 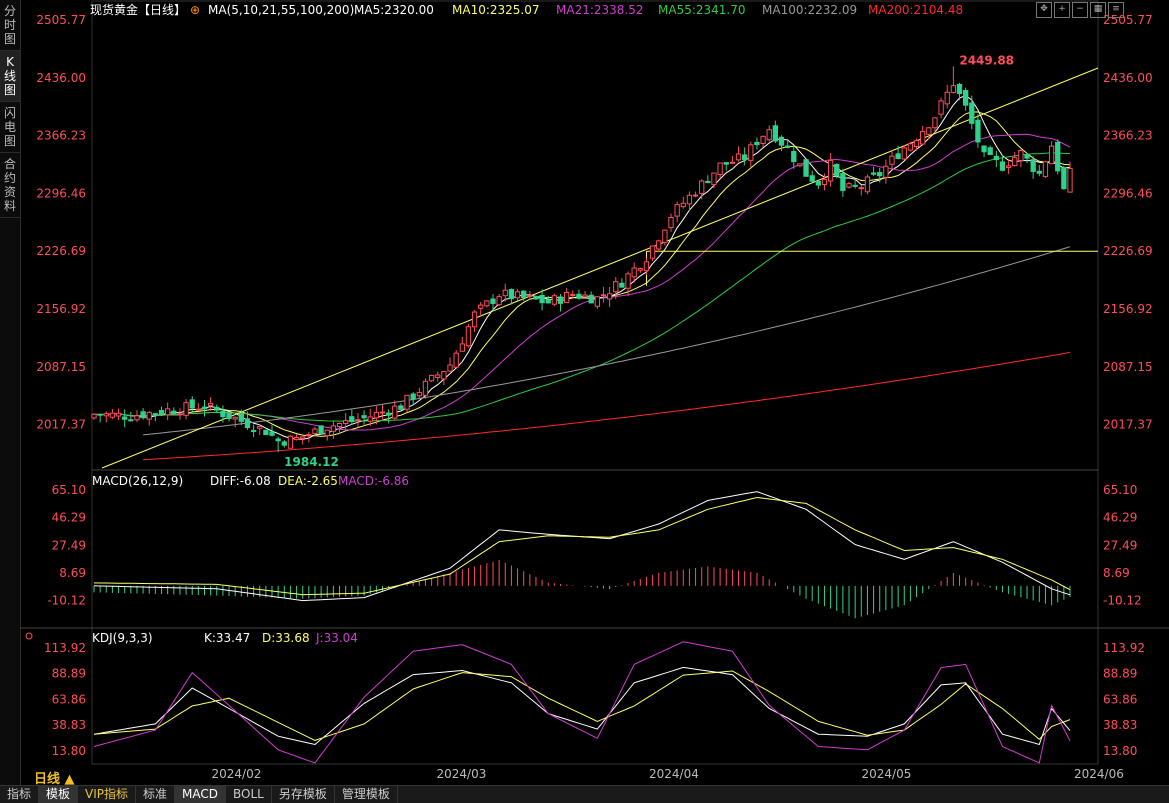 What do you see at coordinates (1128, 193) in the screenshot?
I see `y-tick-right-3: 2296.46` at bounding box center [1128, 193].